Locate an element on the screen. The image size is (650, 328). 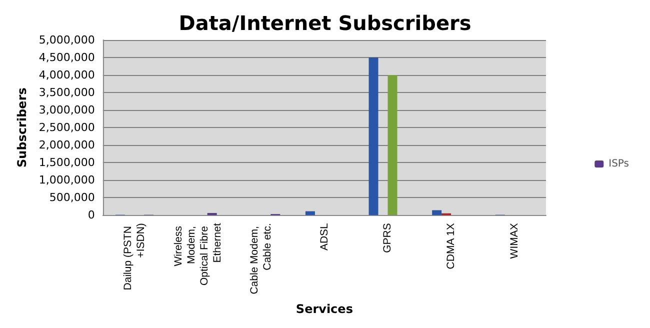
y-tick-label: 2,500,000 is located at coordinates (66, 127).